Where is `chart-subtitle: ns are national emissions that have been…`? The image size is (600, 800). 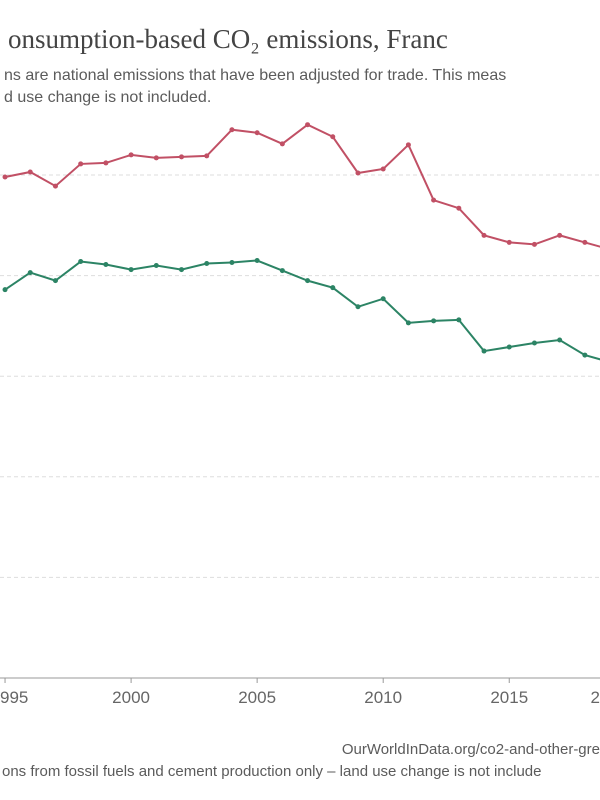 chart-subtitle: ns are national emissions that have been… is located at coordinates (255, 75).